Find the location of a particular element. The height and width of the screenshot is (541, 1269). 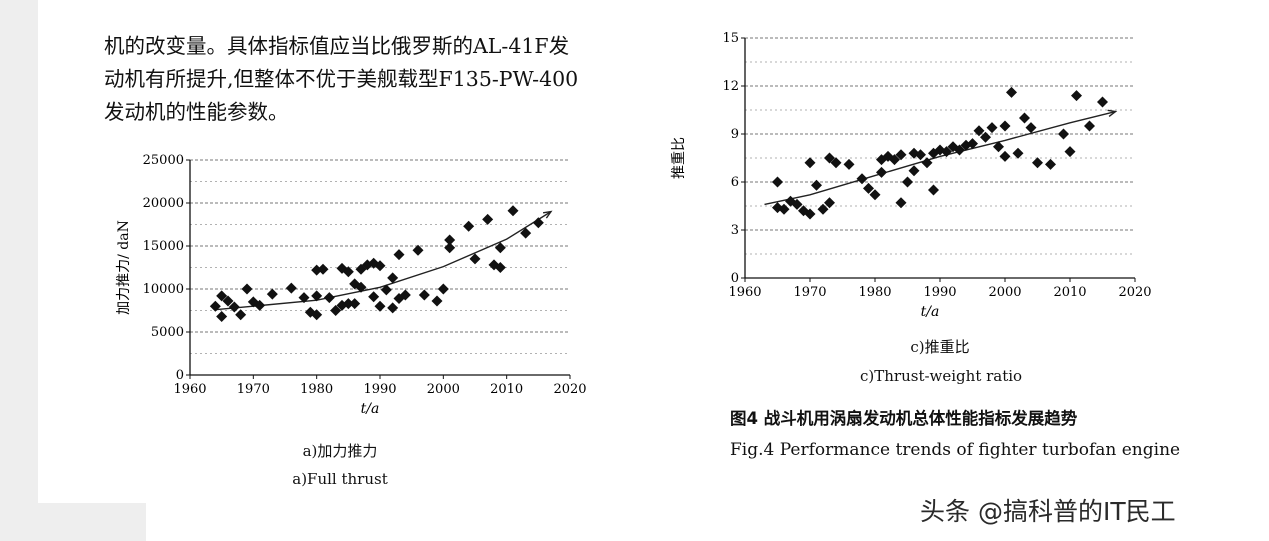

bottom-margin-block is located at coordinates (73, 522).